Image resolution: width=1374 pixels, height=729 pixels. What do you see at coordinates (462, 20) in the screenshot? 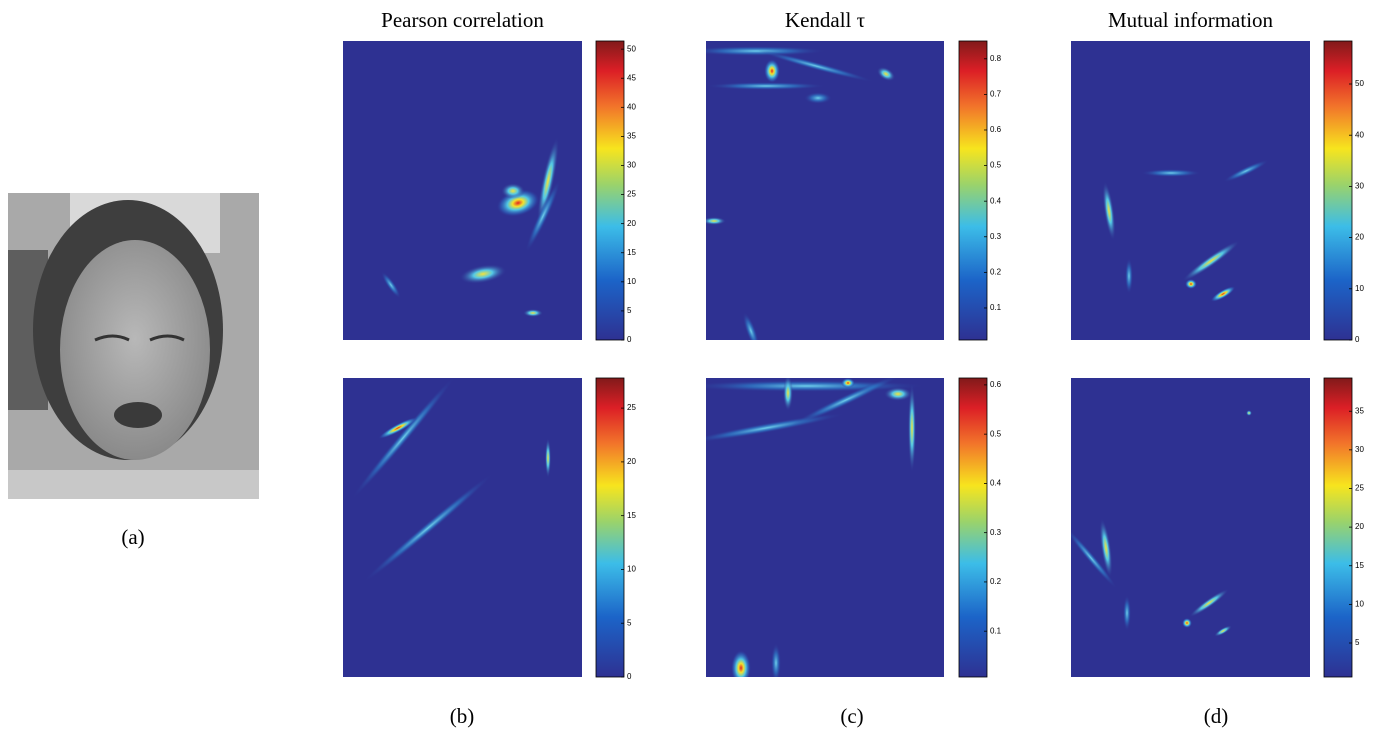
I see `column-title: Pearson correlation` at bounding box center [462, 20].